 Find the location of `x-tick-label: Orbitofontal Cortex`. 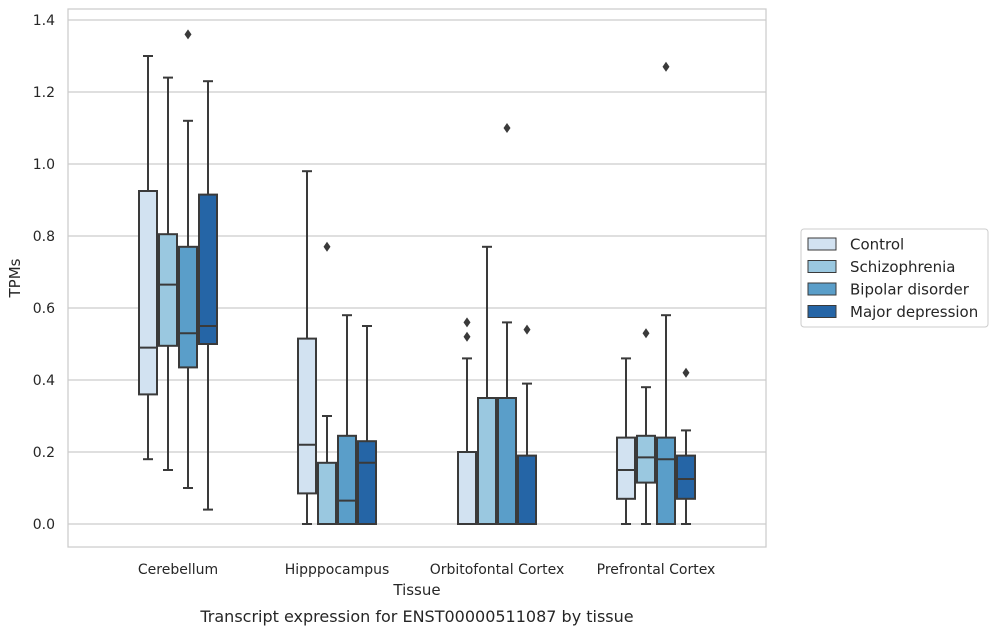

x-tick-label: Orbitofontal Cortex is located at coordinates (497, 570).